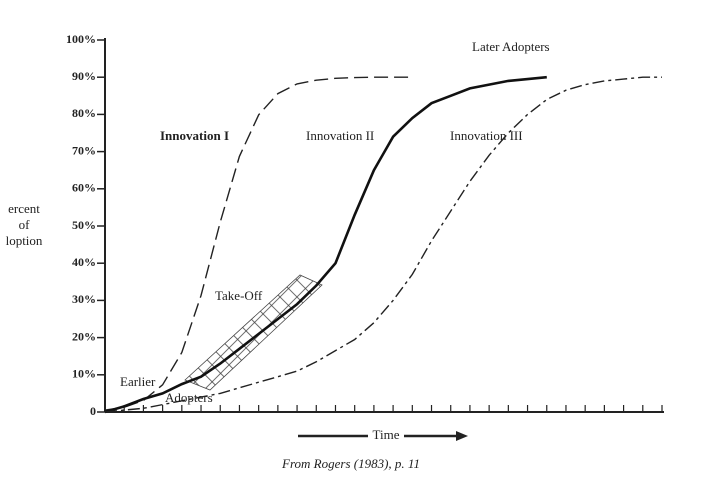  Describe the element at coordinates (386, 434) in the screenshot. I see `x-axis-label: Time` at that location.